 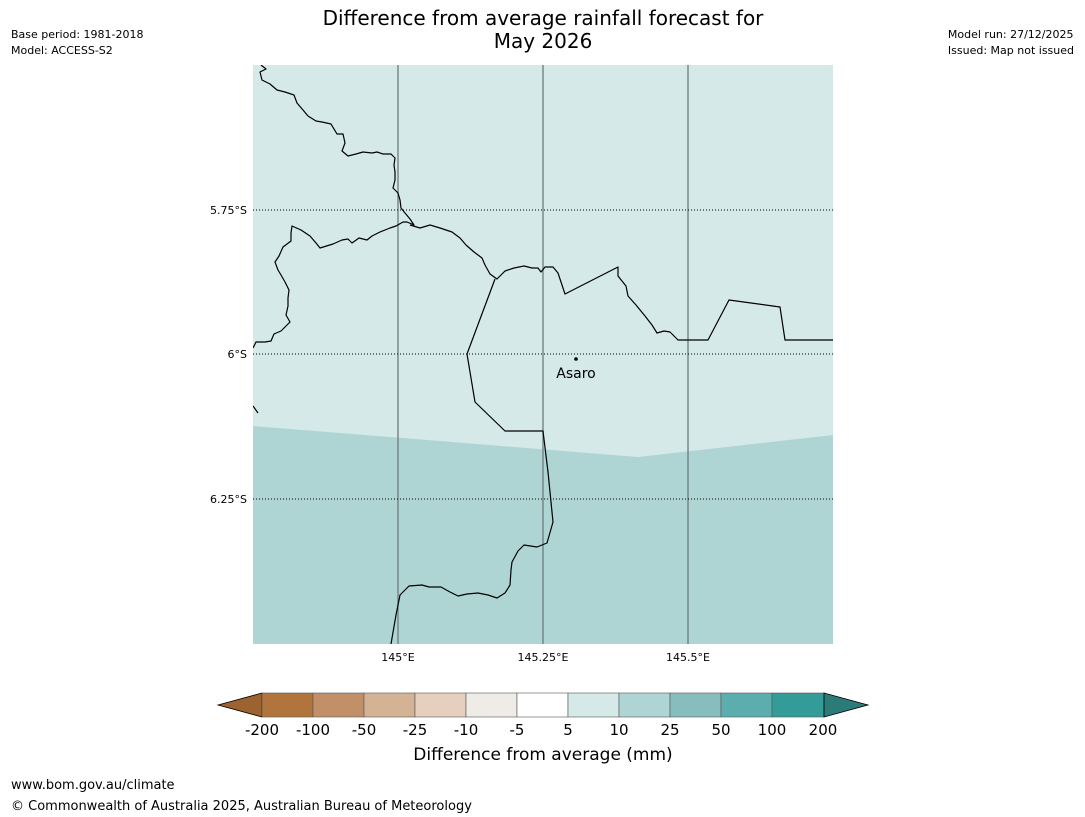 What do you see at coordinates (239, 705) in the screenshot?
I see `legend-arrow-low` at bounding box center [239, 705].